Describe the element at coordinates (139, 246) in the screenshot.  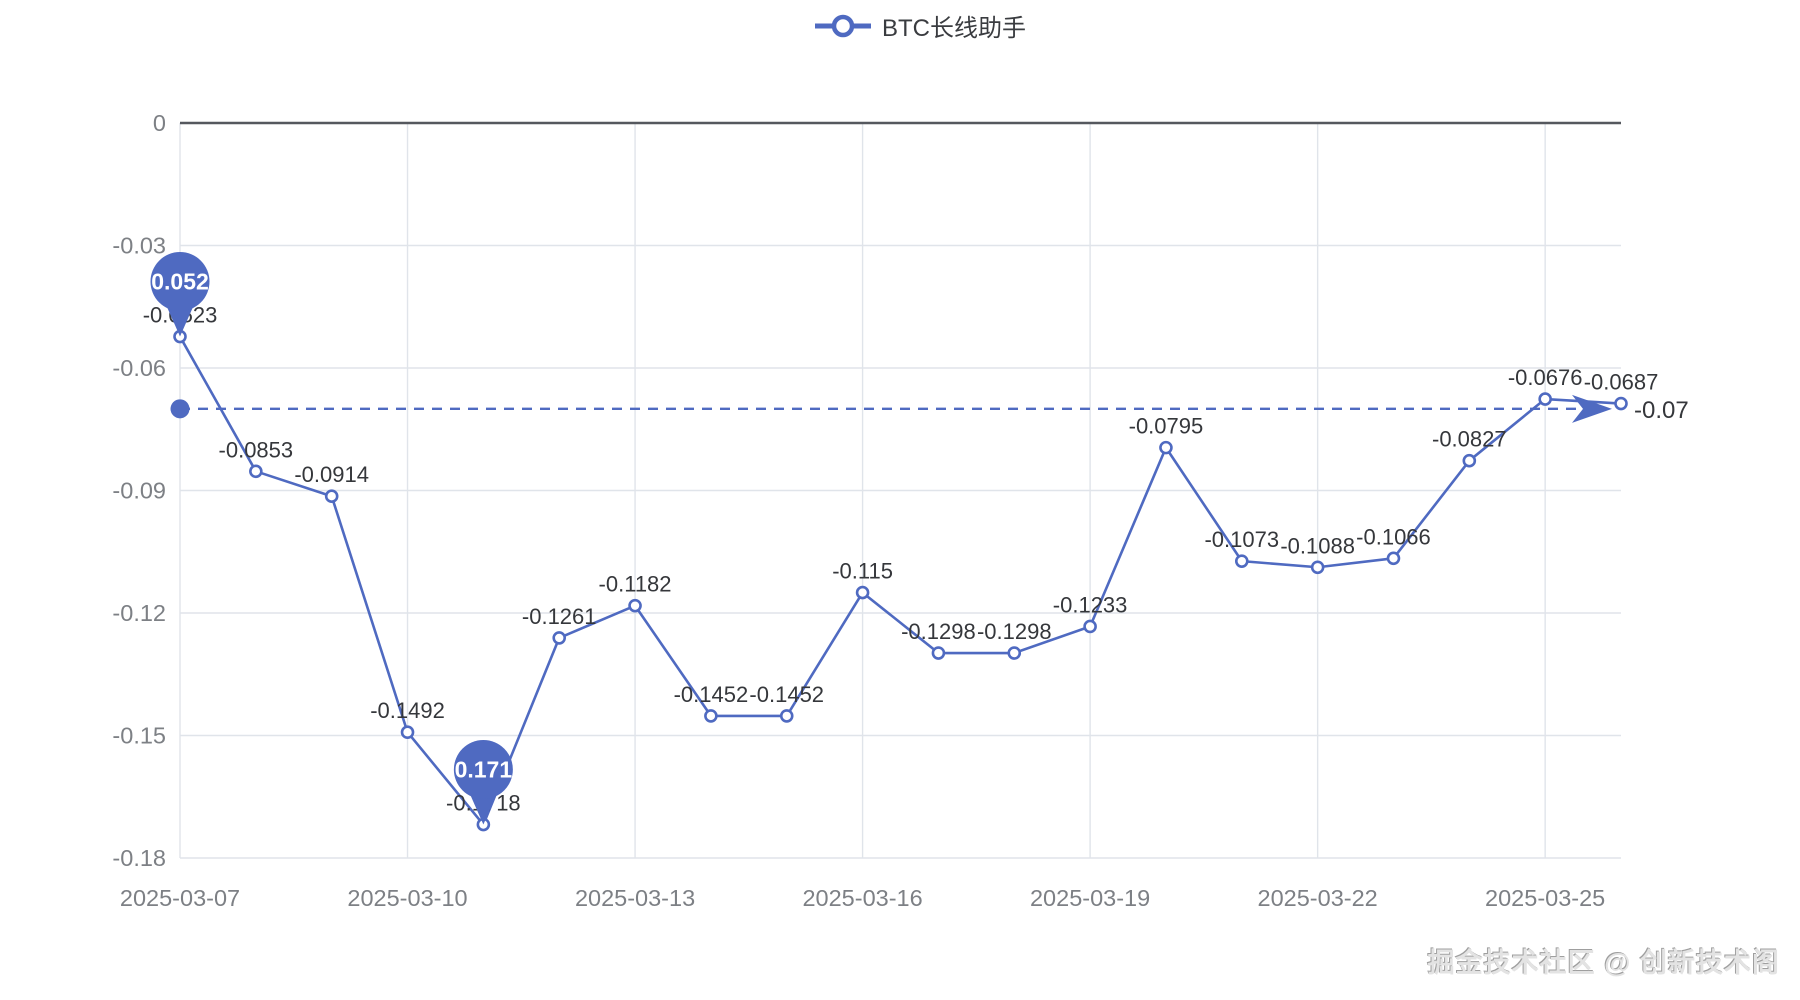
I see `y-tick-label: -0.03` at that location.